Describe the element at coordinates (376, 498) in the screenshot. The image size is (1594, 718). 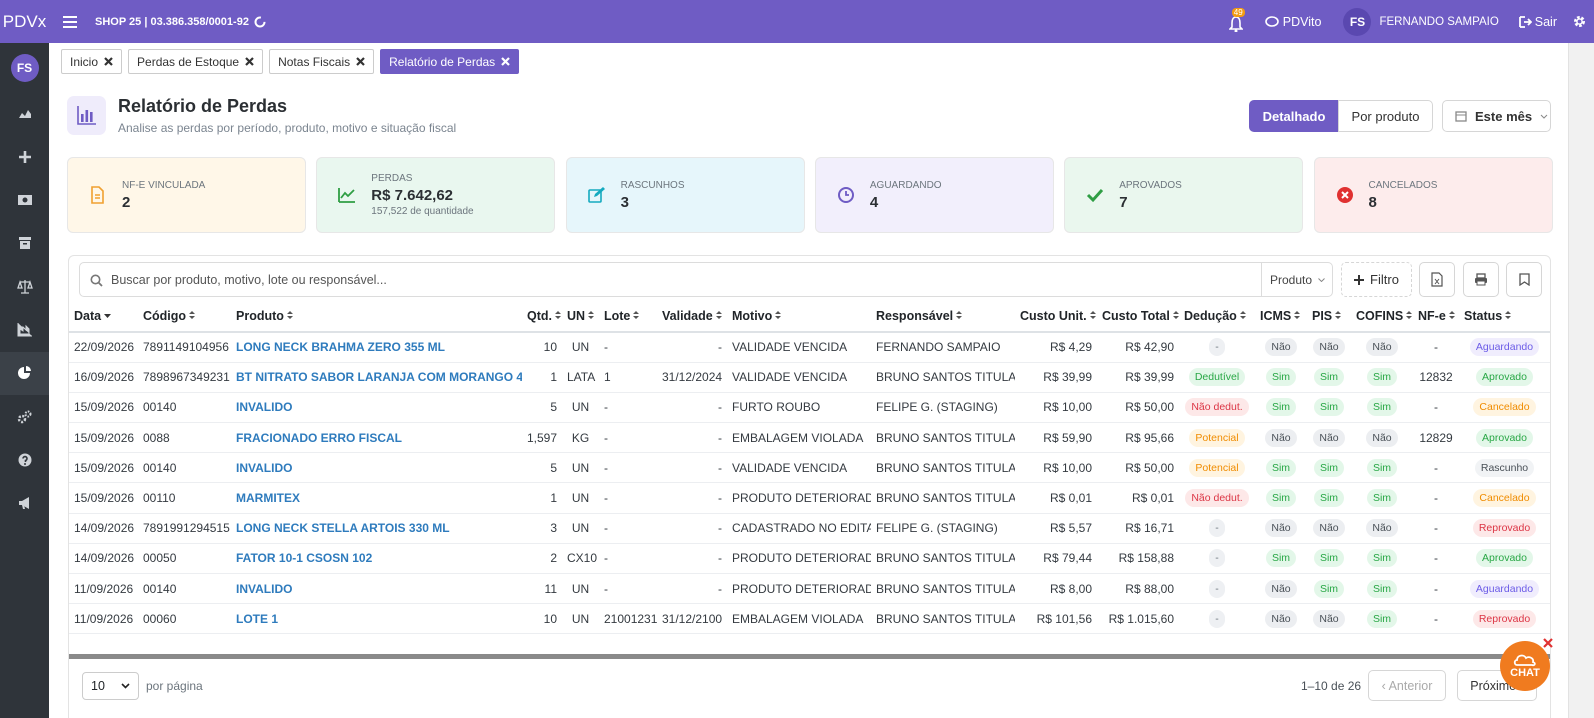
I see `table-cell: MARMITEX` at that location.